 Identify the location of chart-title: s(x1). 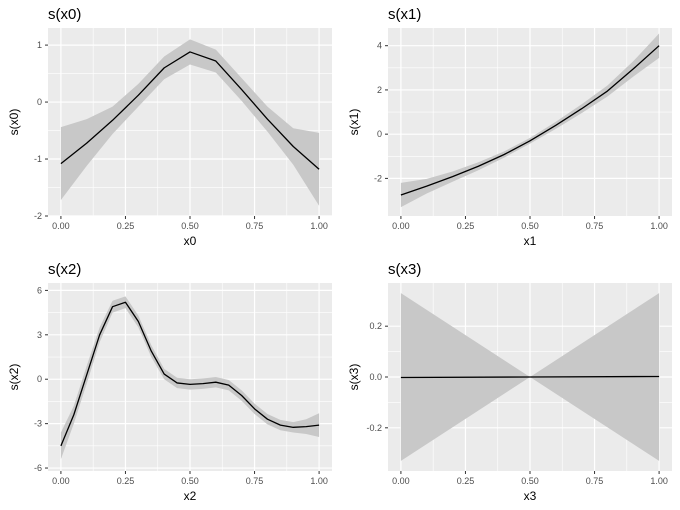
(404, 14).